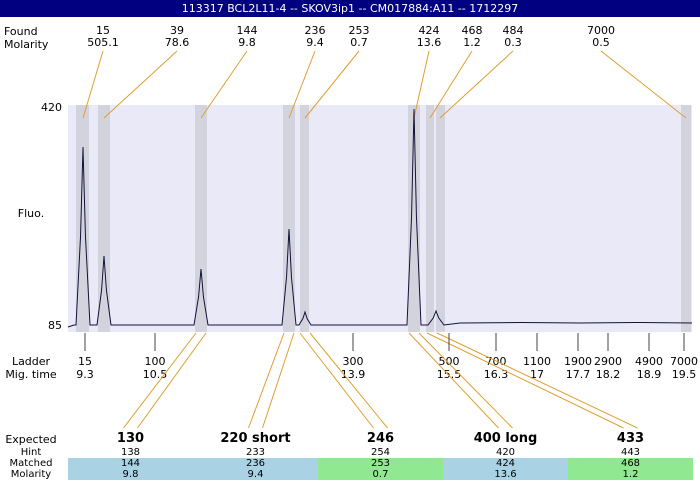 This screenshot has width=700, height=480. Describe the element at coordinates (130, 438) in the screenshot. I see `expected-cell: 130` at that location.